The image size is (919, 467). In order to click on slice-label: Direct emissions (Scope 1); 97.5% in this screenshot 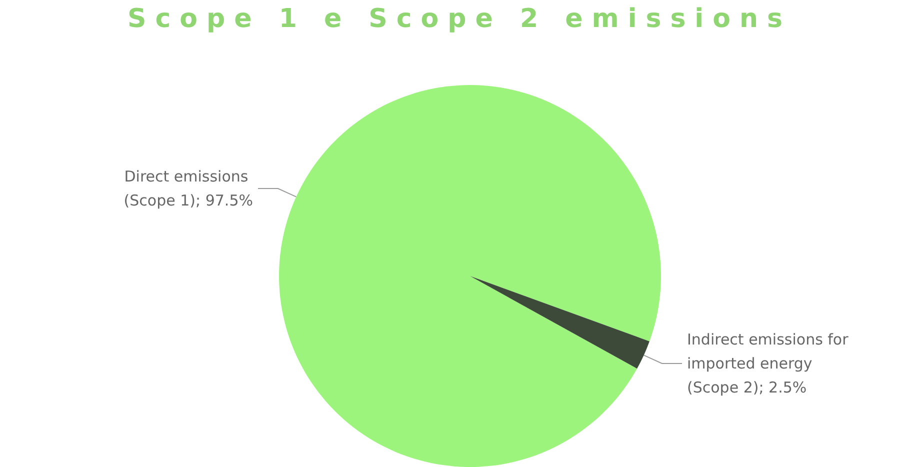, I will do `click(188, 189)`.